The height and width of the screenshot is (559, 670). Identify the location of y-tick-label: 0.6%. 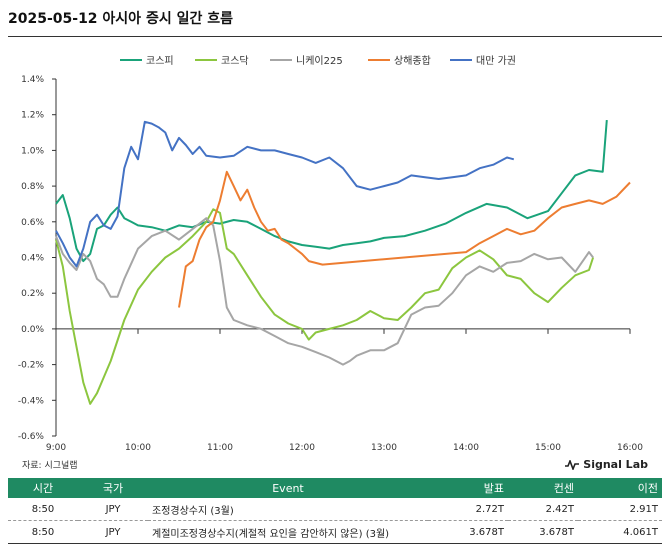
(32, 223).